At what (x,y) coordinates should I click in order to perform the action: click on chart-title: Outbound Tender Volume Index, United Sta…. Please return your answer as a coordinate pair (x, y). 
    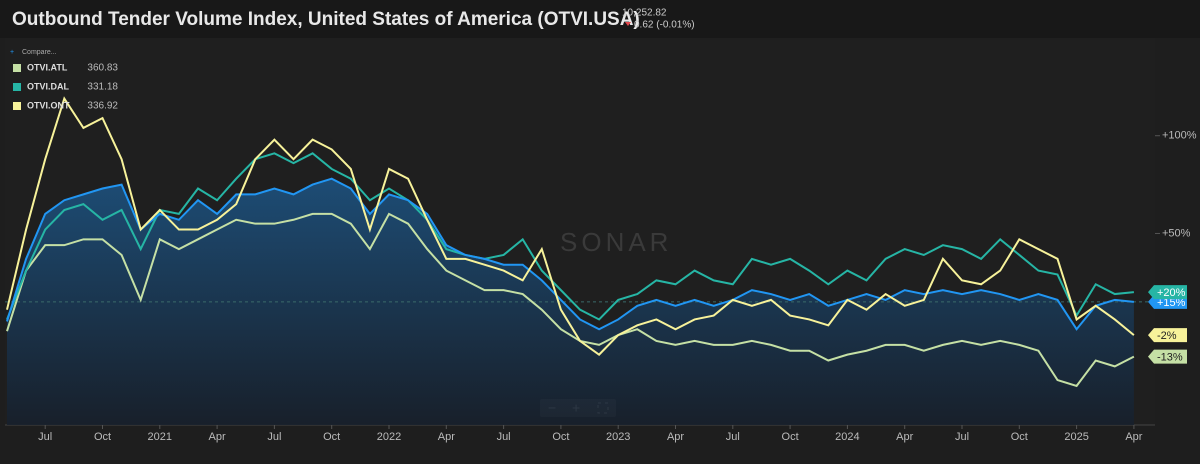
    Looking at the image, I should click on (326, 19).